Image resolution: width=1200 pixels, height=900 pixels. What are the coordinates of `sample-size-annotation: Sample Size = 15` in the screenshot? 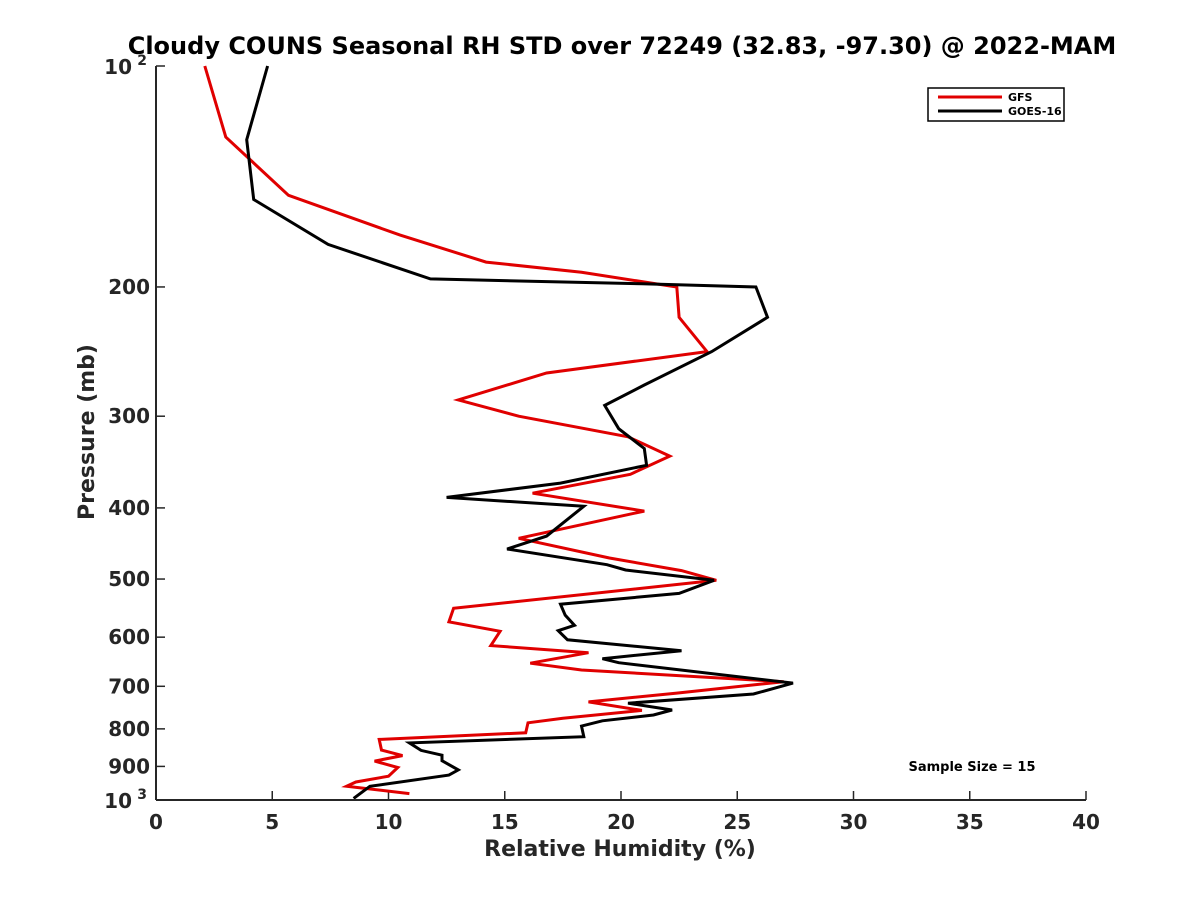 It's located at (971, 767).